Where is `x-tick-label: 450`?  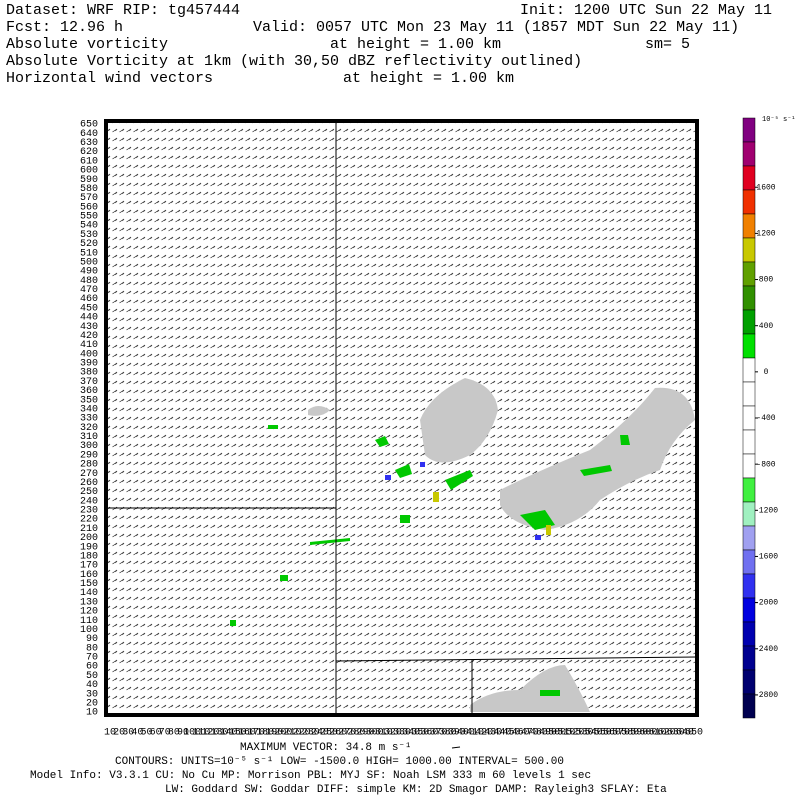
x-tick-label: 450 is located at coordinates (511, 733).